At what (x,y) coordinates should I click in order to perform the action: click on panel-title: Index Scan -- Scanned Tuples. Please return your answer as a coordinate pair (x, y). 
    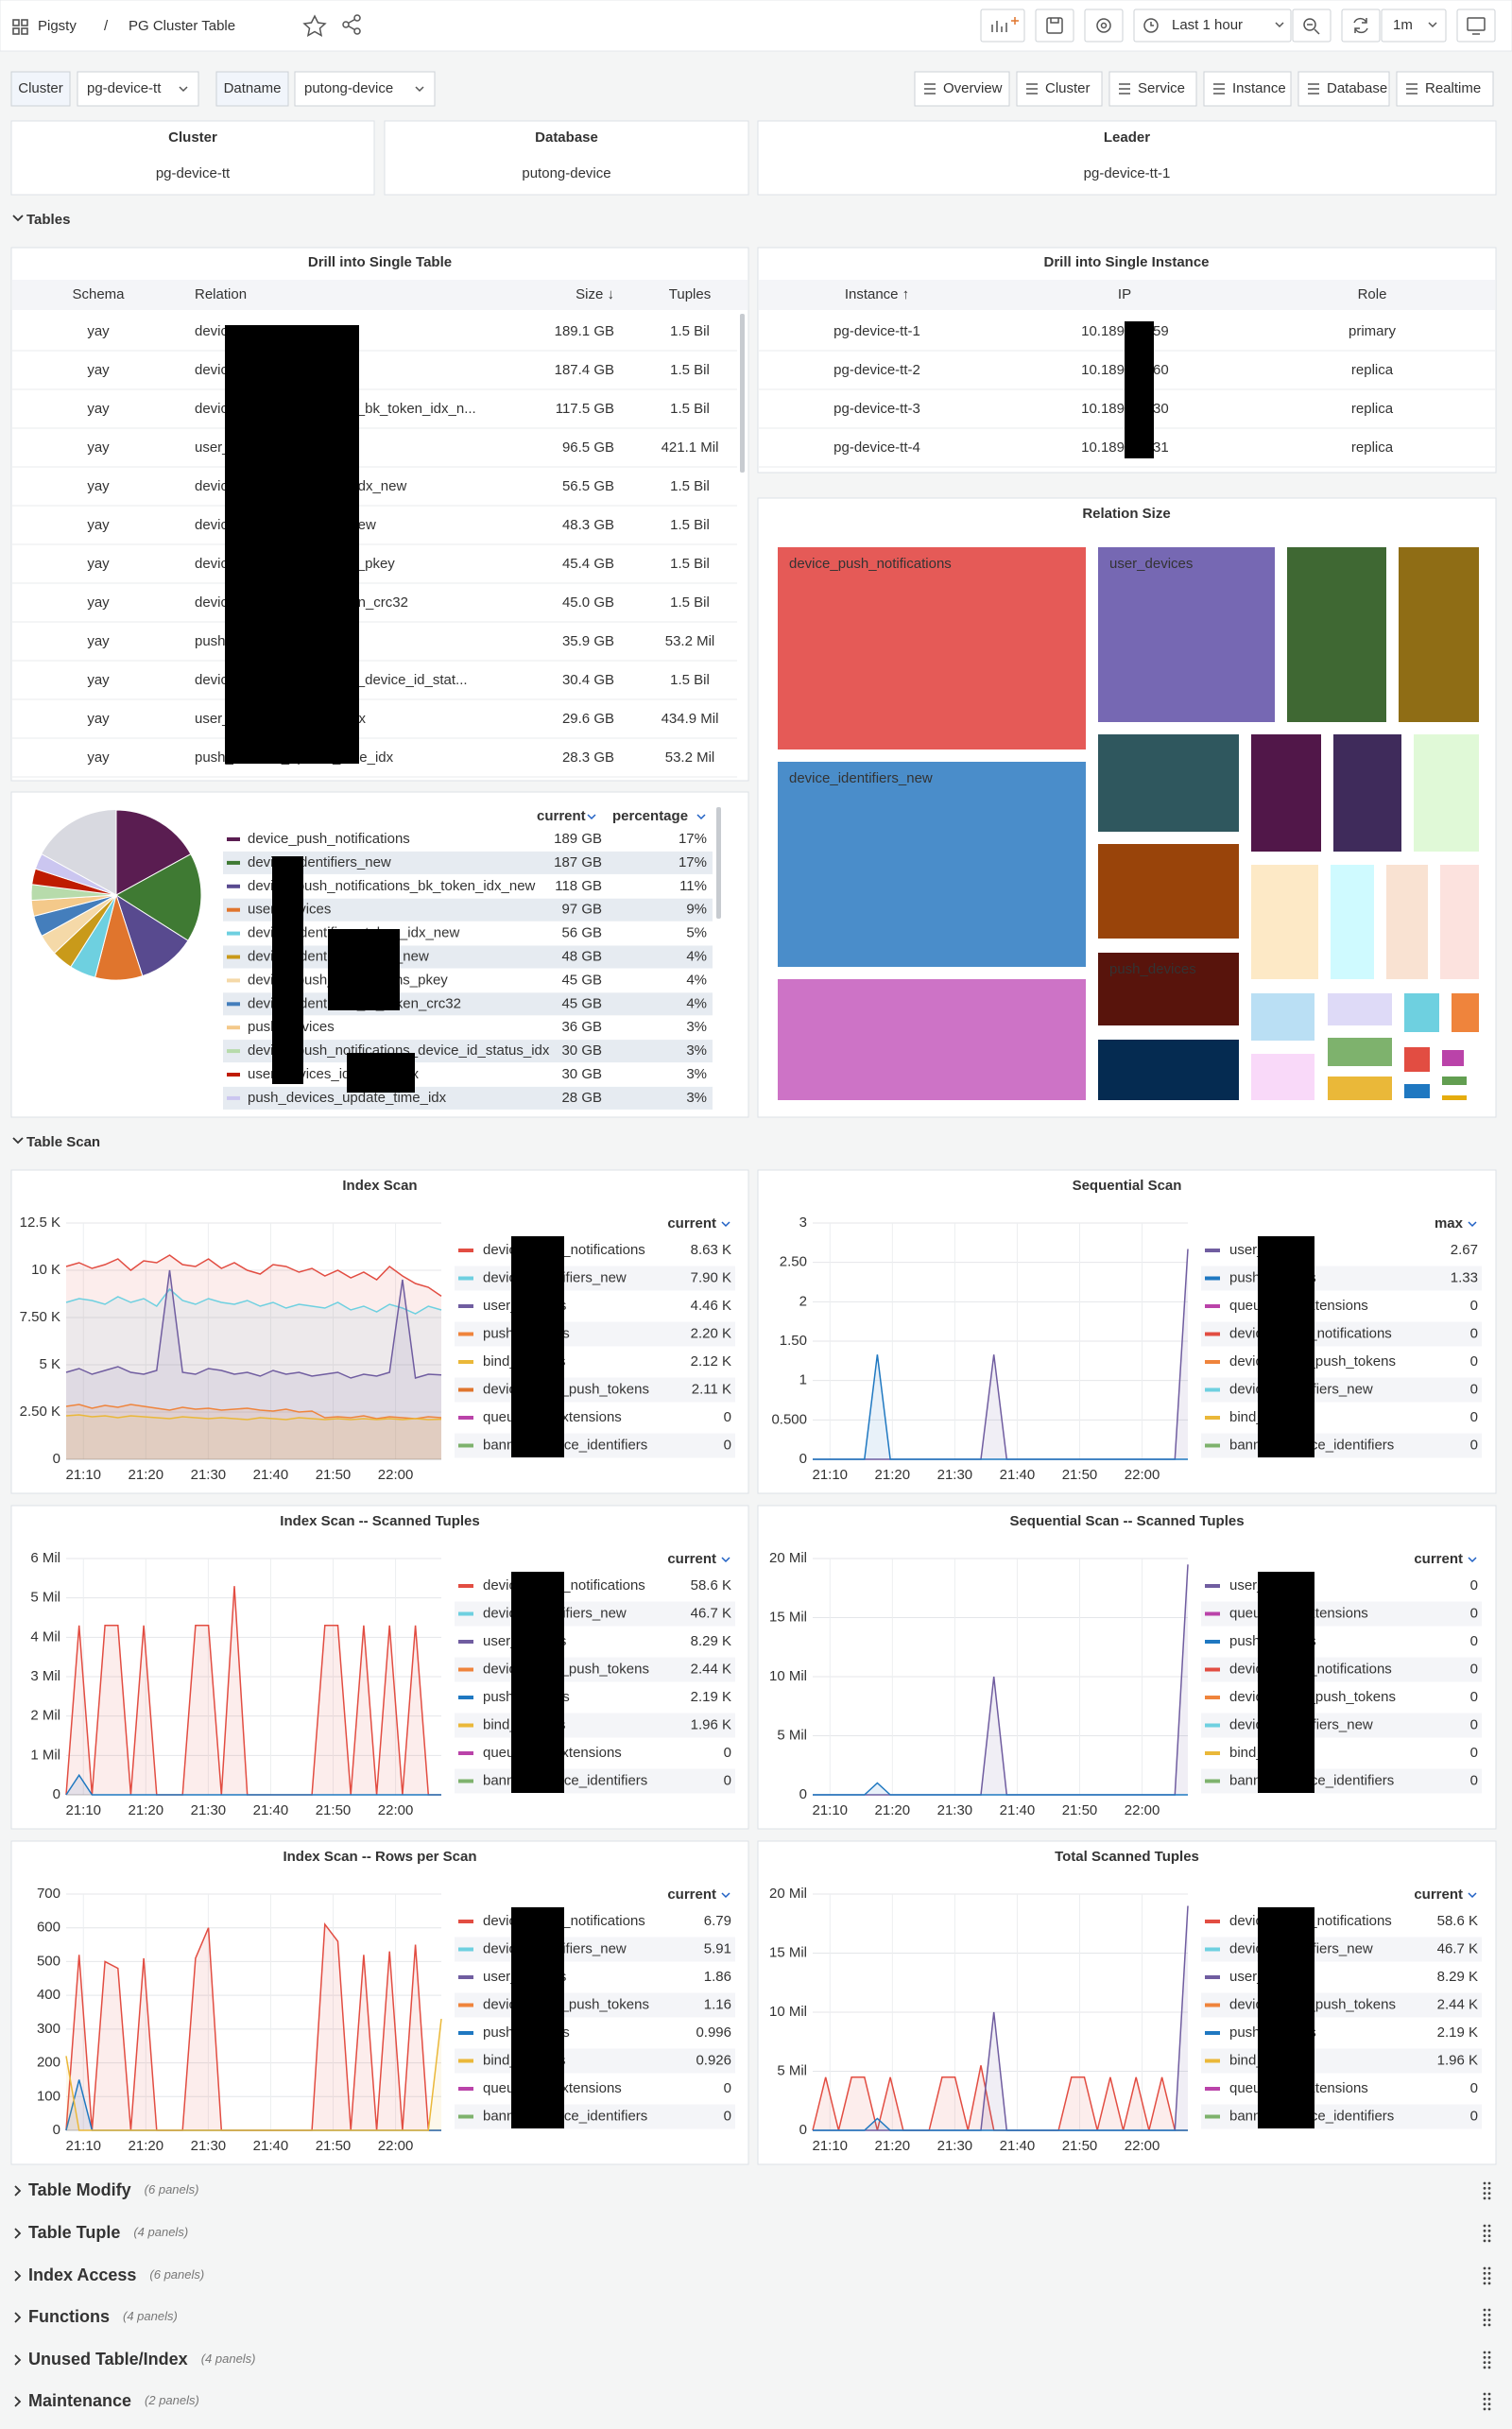
    Looking at the image, I should click on (379, 1521).